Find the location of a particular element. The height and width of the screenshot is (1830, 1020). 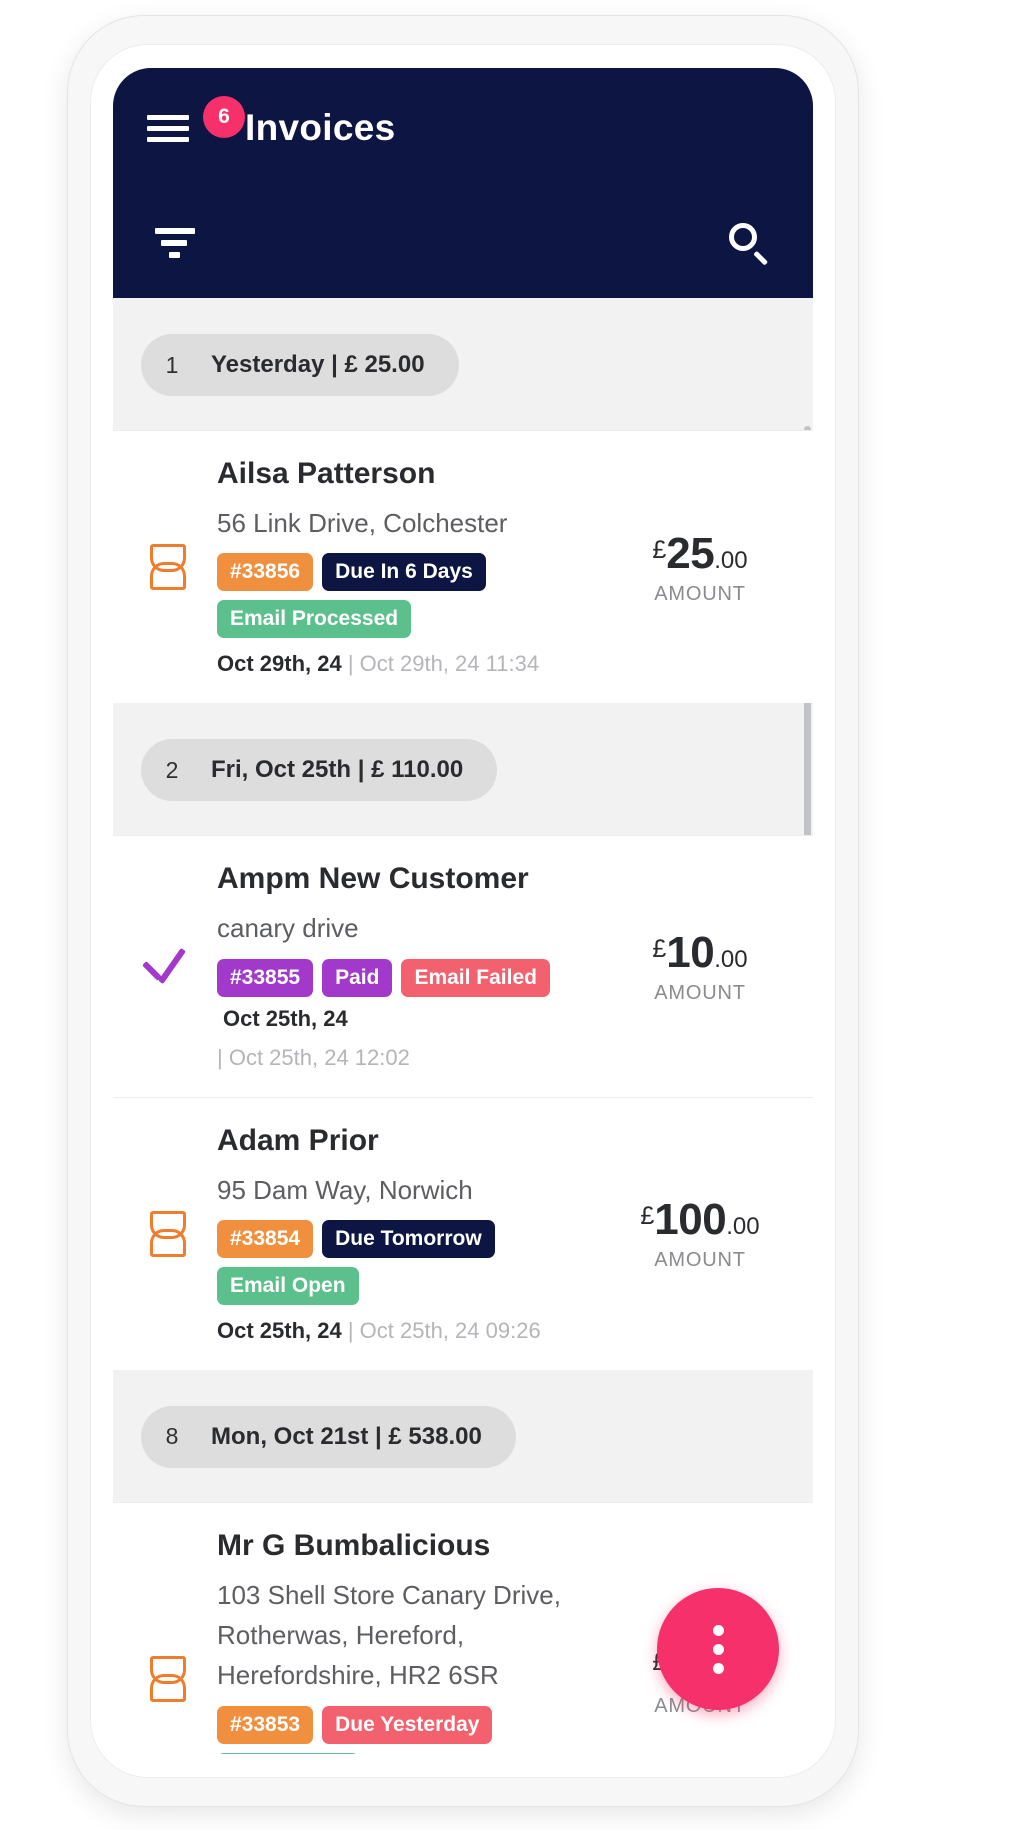

invoice-dates: Oct 25th, 24 | Oct 25th, 24 09:26 is located at coordinates (413, 1331).